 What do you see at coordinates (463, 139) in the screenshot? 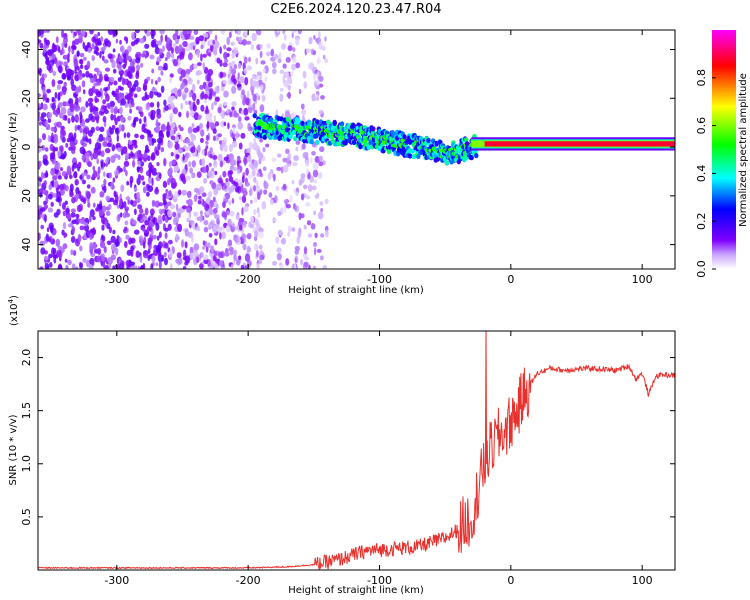
I see `spectrogram-signal-trace` at bounding box center [463, 139].